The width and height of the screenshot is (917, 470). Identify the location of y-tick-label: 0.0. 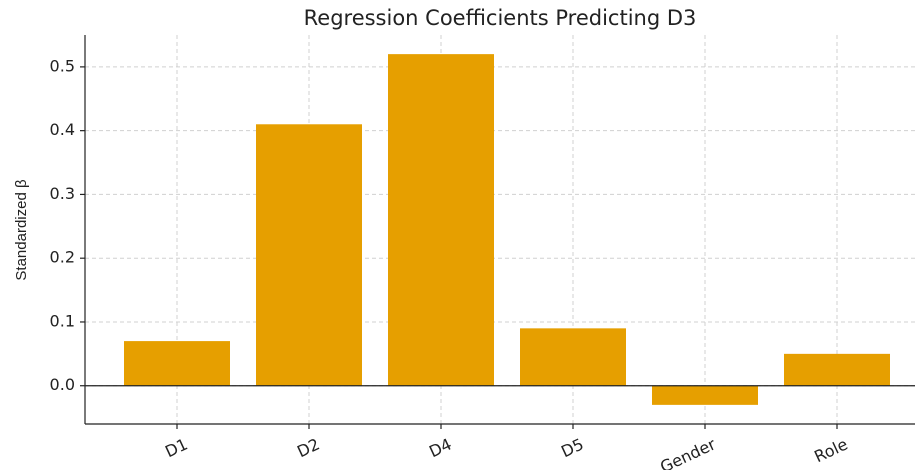
(62, 384).